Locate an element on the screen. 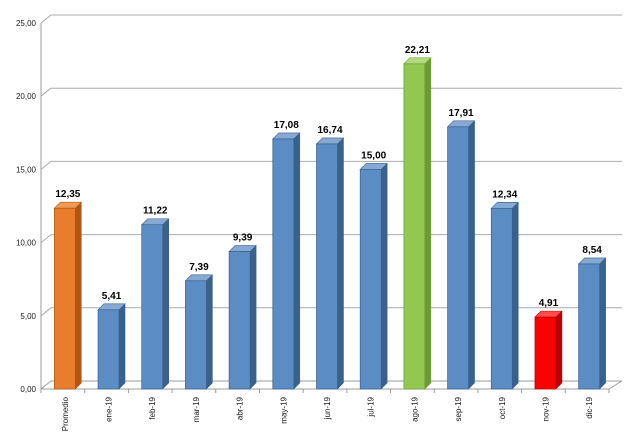 The image size is (639, 444). category-label: jun-19 is located at coordinates (327, 408).